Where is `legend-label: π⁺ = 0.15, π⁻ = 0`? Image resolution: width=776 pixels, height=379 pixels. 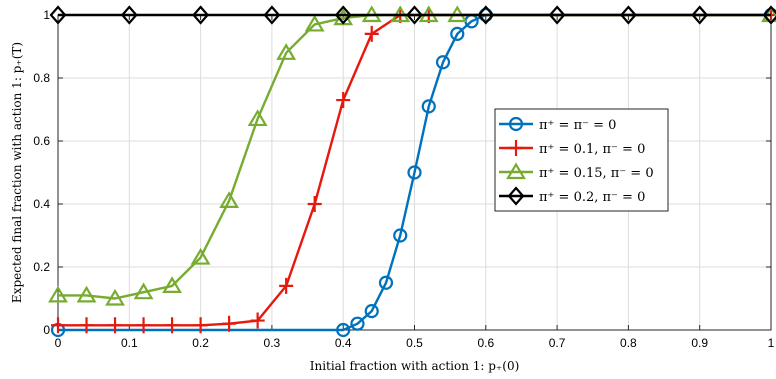 legend-label: π⁺ = 0.15, π⁻ = 0 is located at coordinates (596, 173).